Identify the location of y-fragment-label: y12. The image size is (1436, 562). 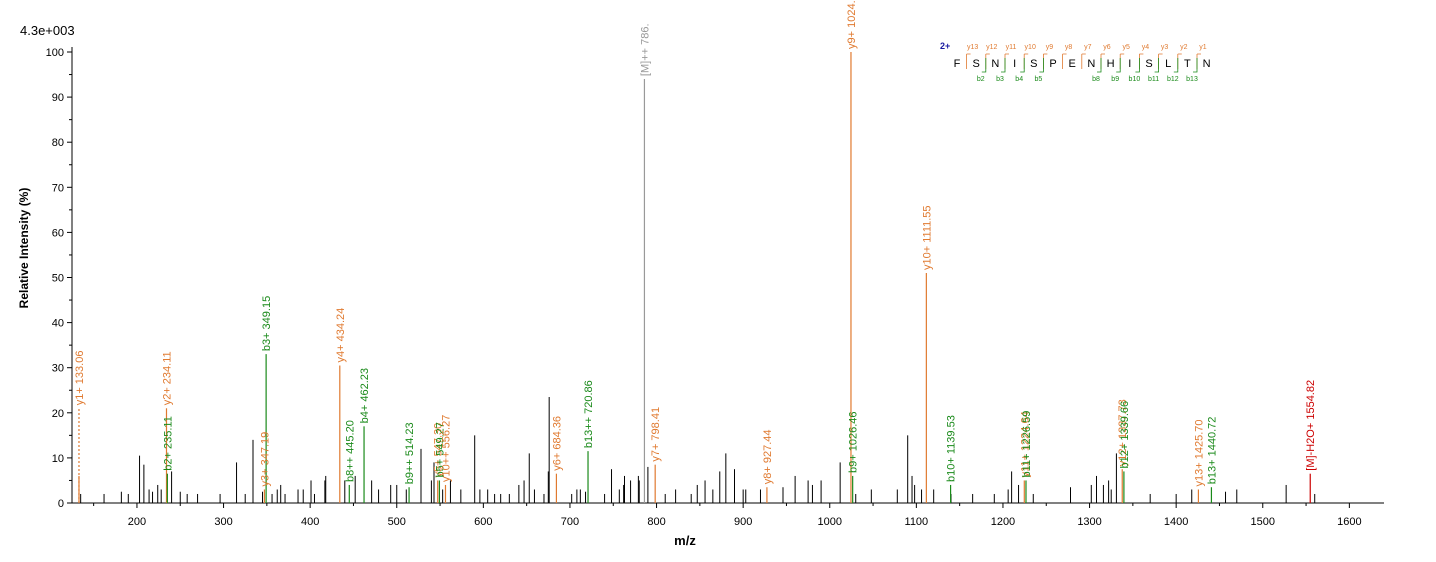
(991, 47).